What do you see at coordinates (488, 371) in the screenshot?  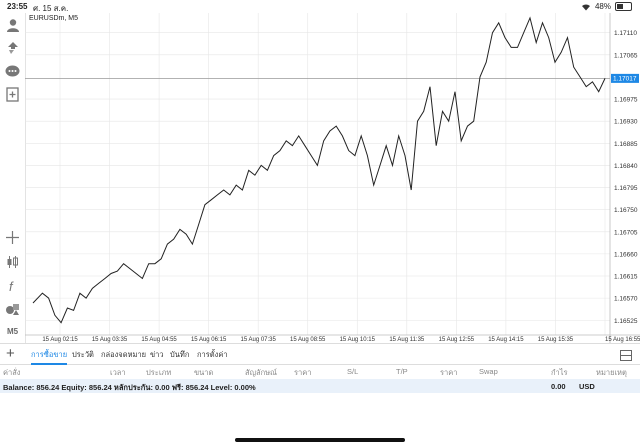 I see `col-swap: Swap` at bounding box center [488, 371].